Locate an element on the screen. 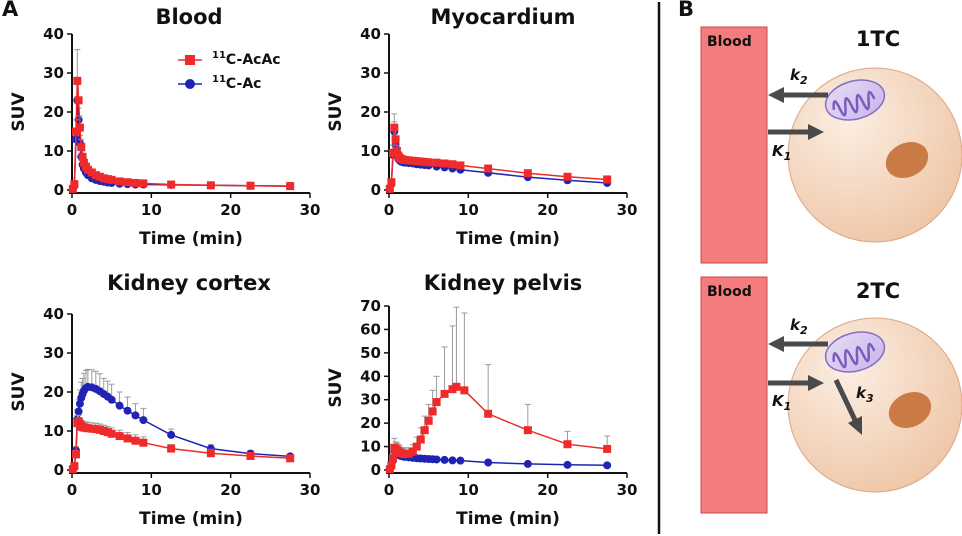 This screenshot has height=536, width=962. blood-acac-line is located at coordinates (181, 135).